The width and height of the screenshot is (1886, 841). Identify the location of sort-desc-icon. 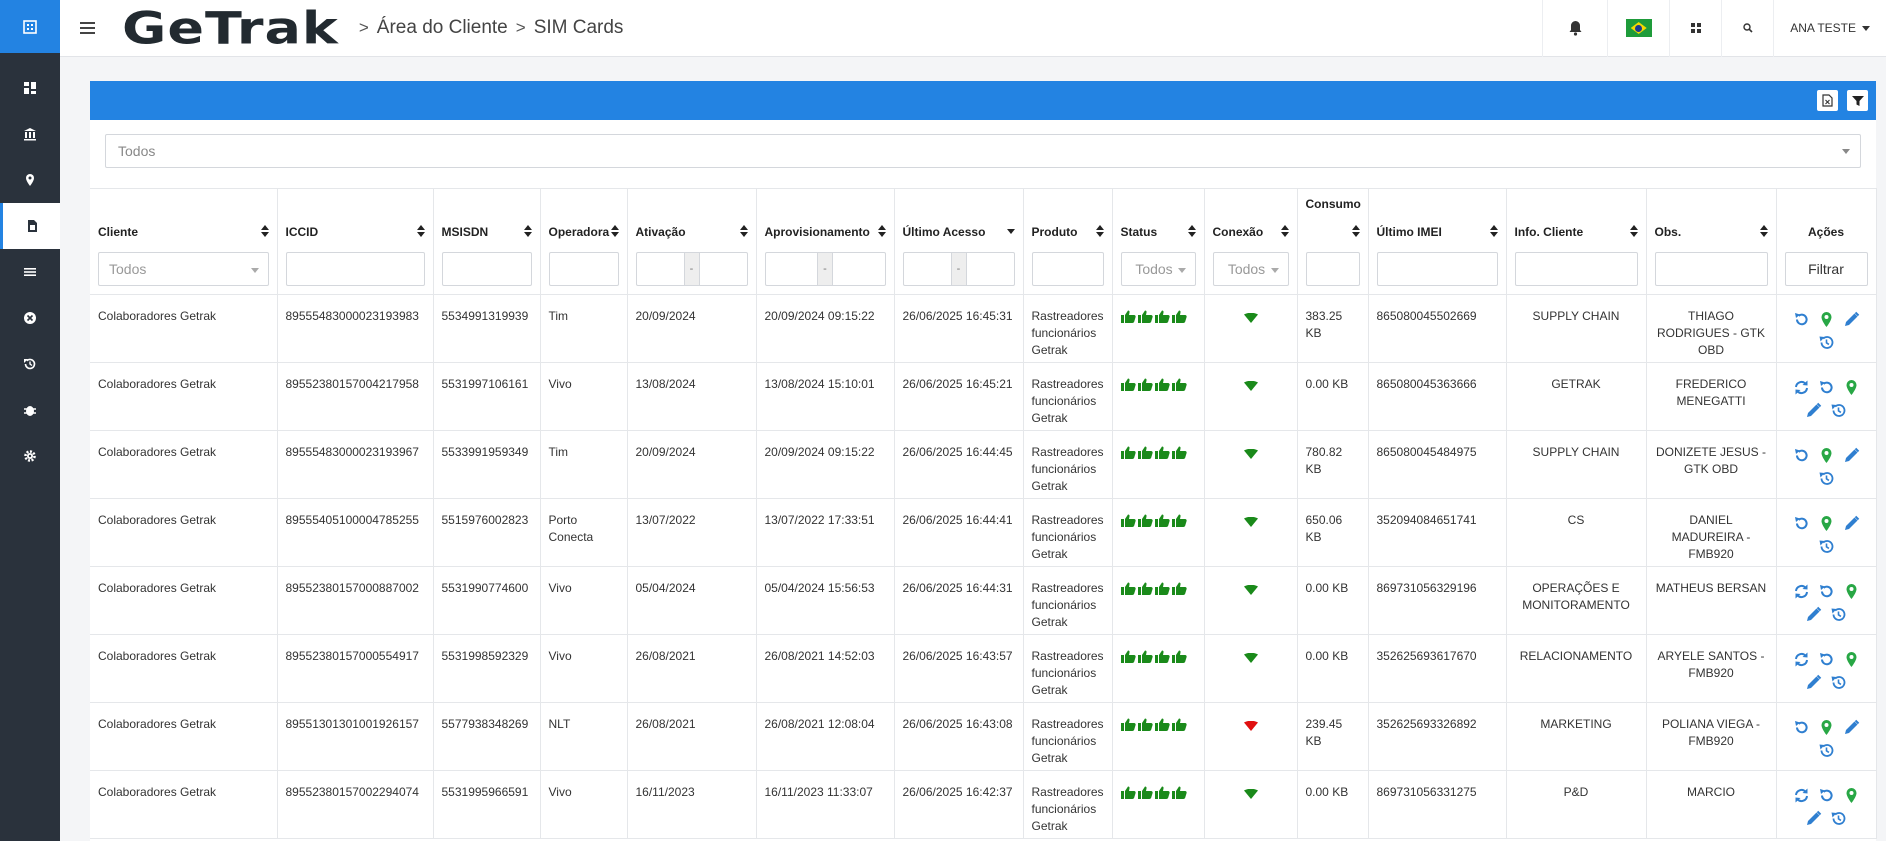
(1010, 231).